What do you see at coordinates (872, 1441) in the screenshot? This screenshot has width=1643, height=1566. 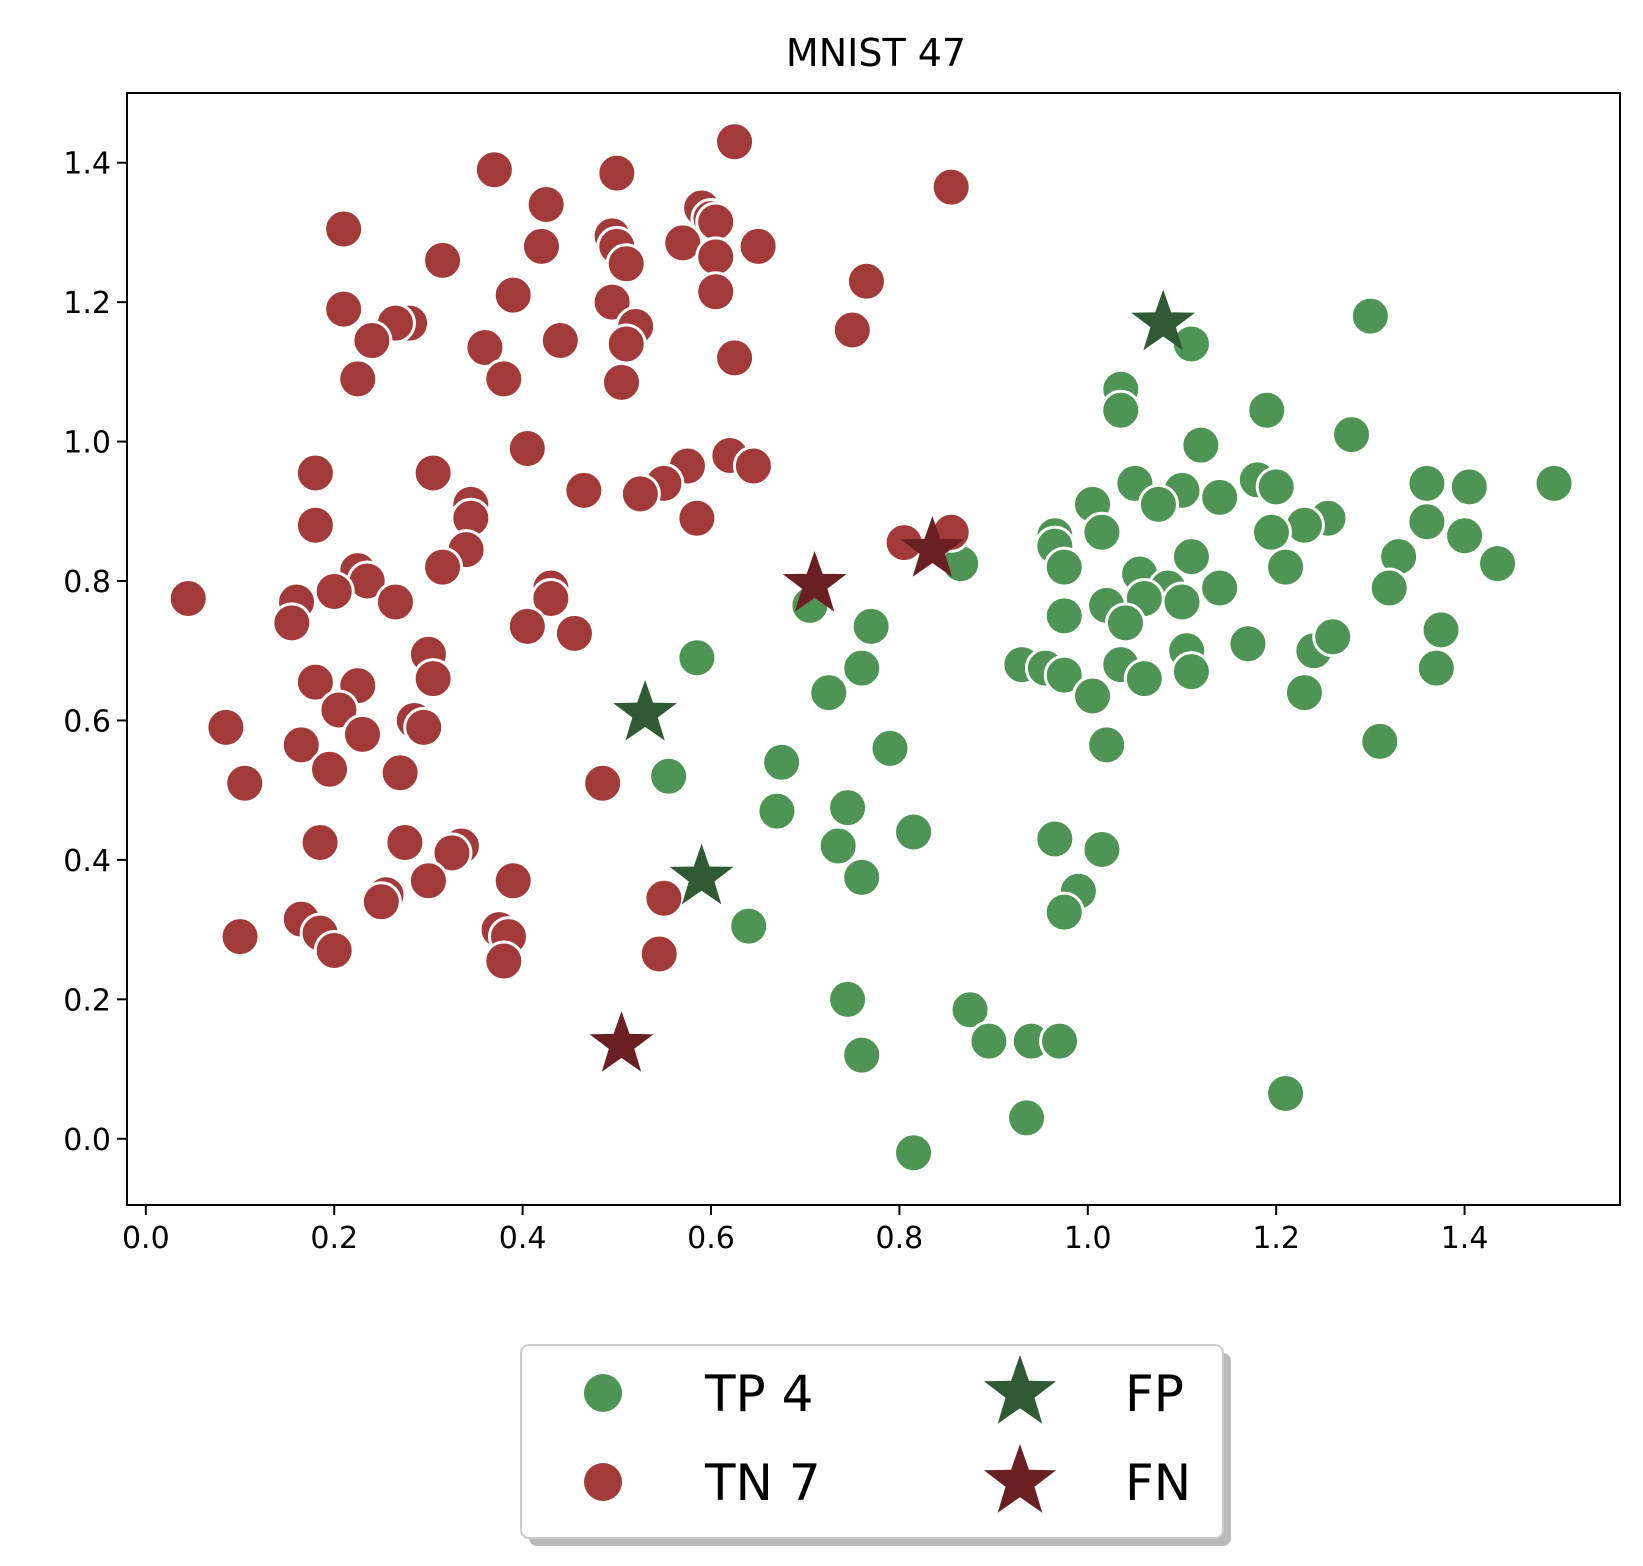 I see `legend-box` at bounding box center [872, 1441].